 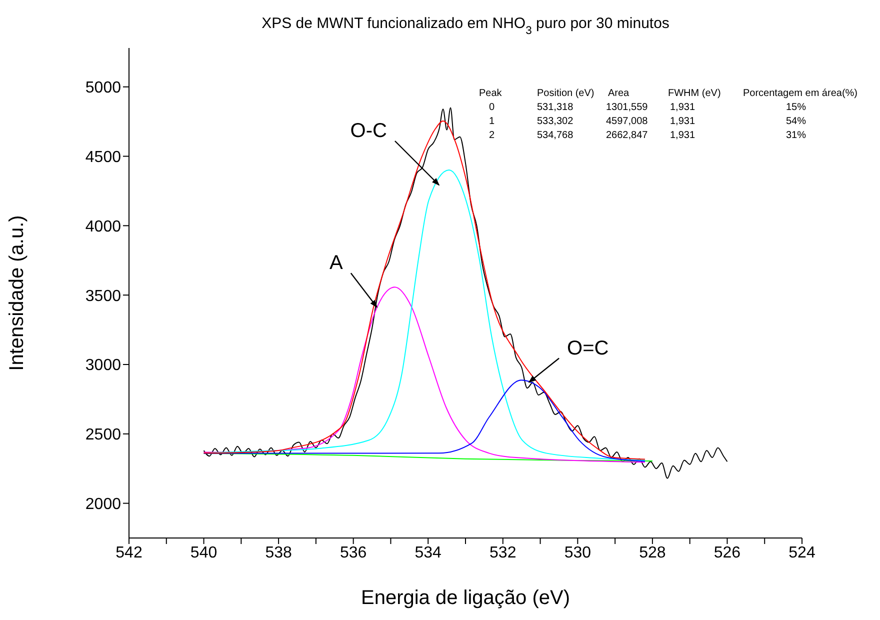 I want to click on y-tick-label: 2000, so click(x=103, y=504).